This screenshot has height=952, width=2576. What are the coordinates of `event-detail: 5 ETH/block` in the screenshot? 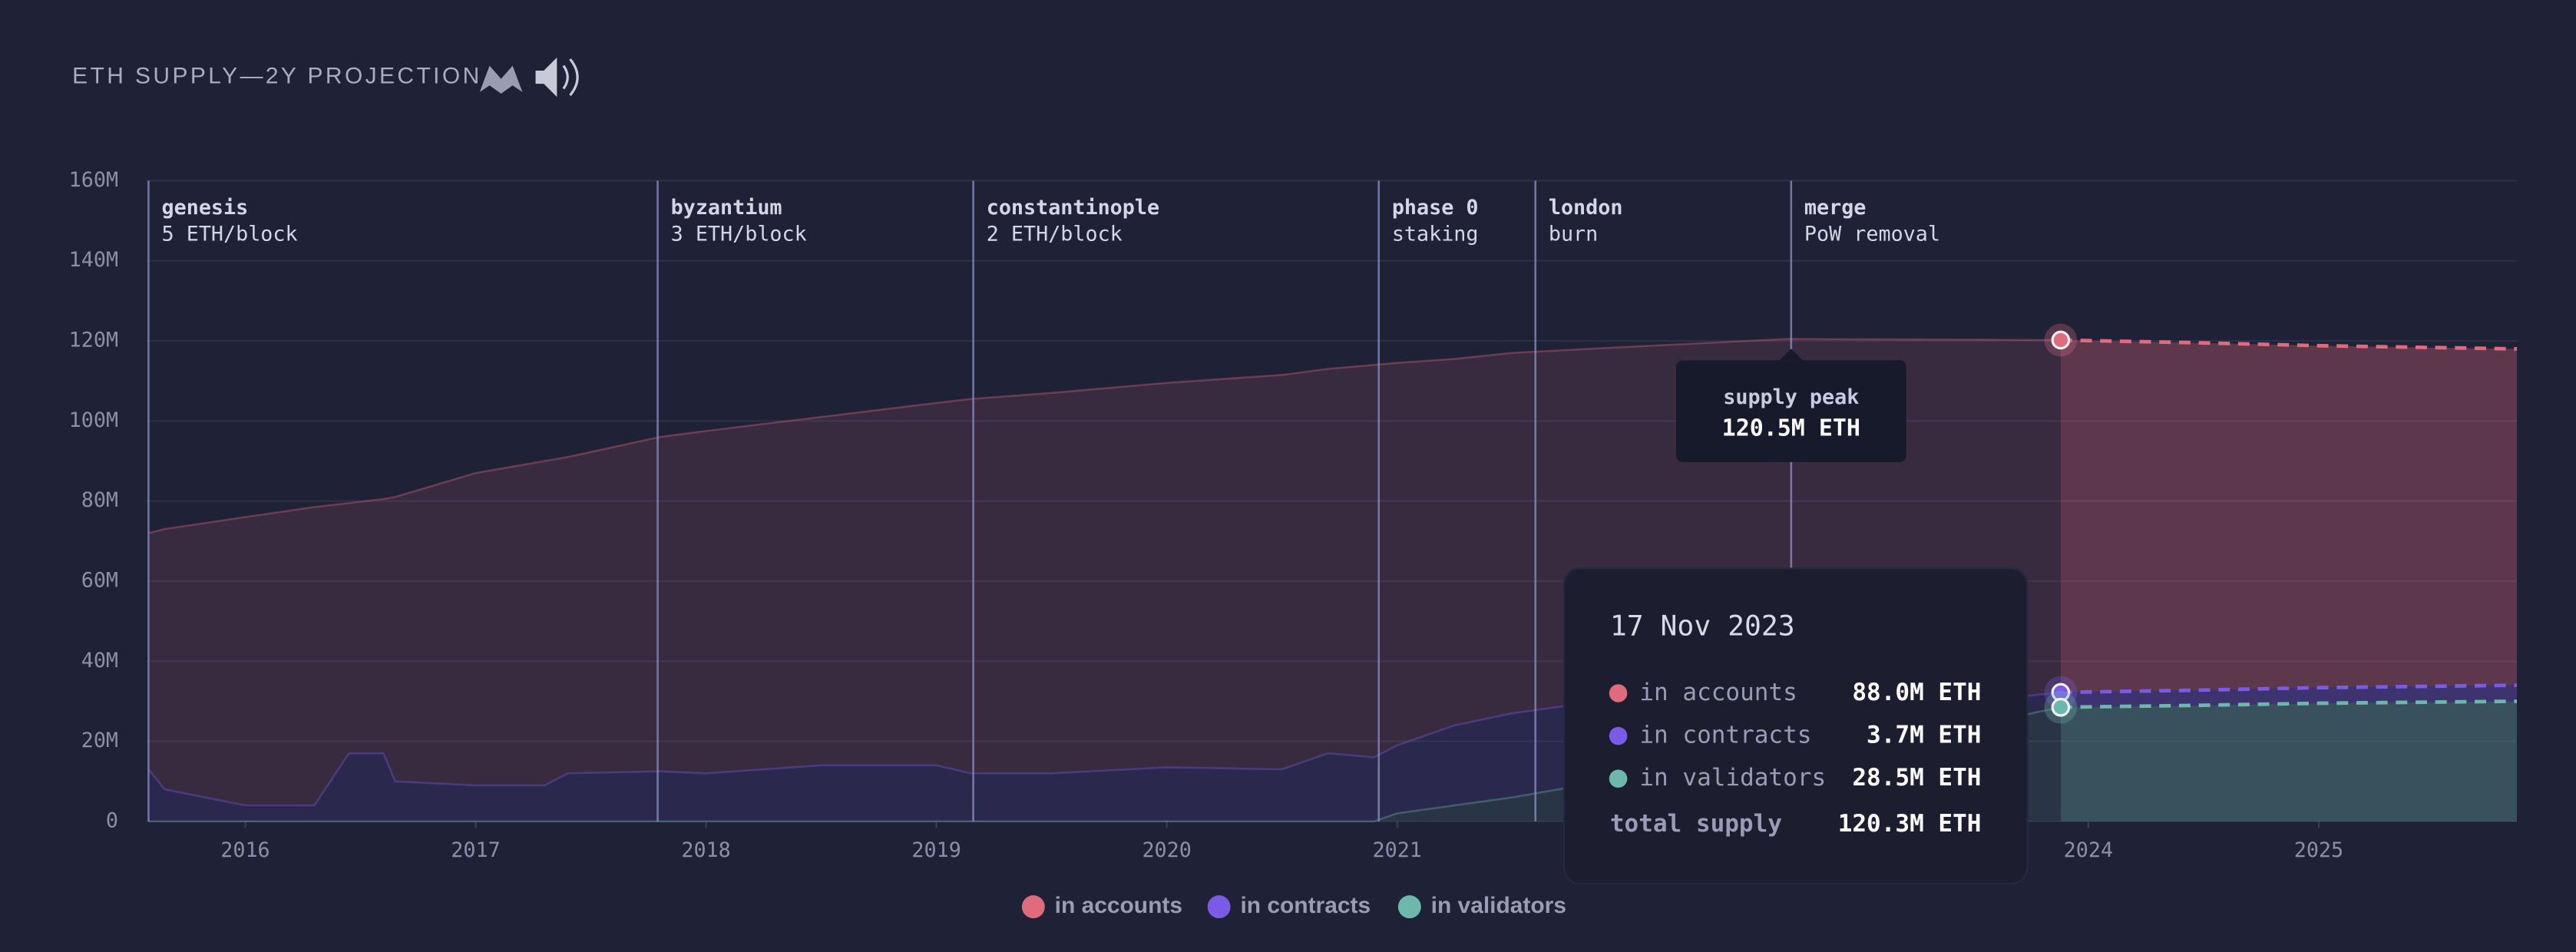 It's located at (230, 234).